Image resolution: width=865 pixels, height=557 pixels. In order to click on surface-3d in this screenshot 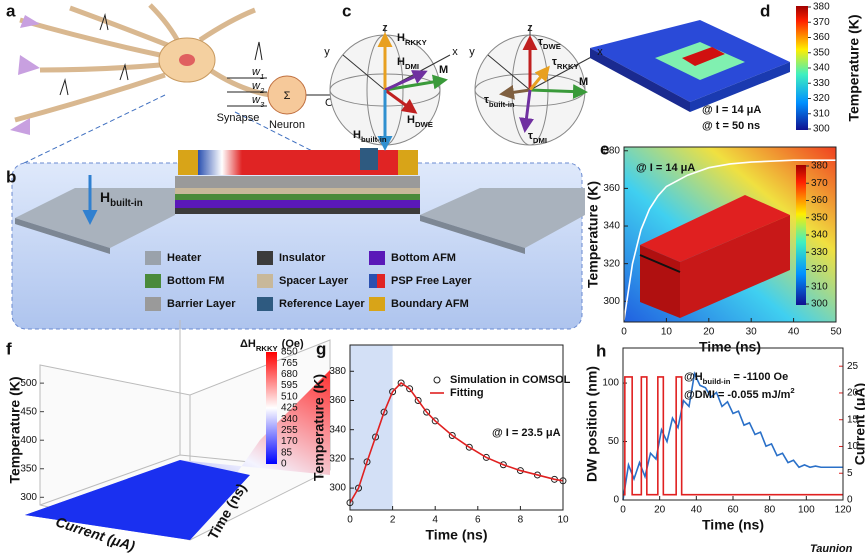, I will do `click(178, 430)`.